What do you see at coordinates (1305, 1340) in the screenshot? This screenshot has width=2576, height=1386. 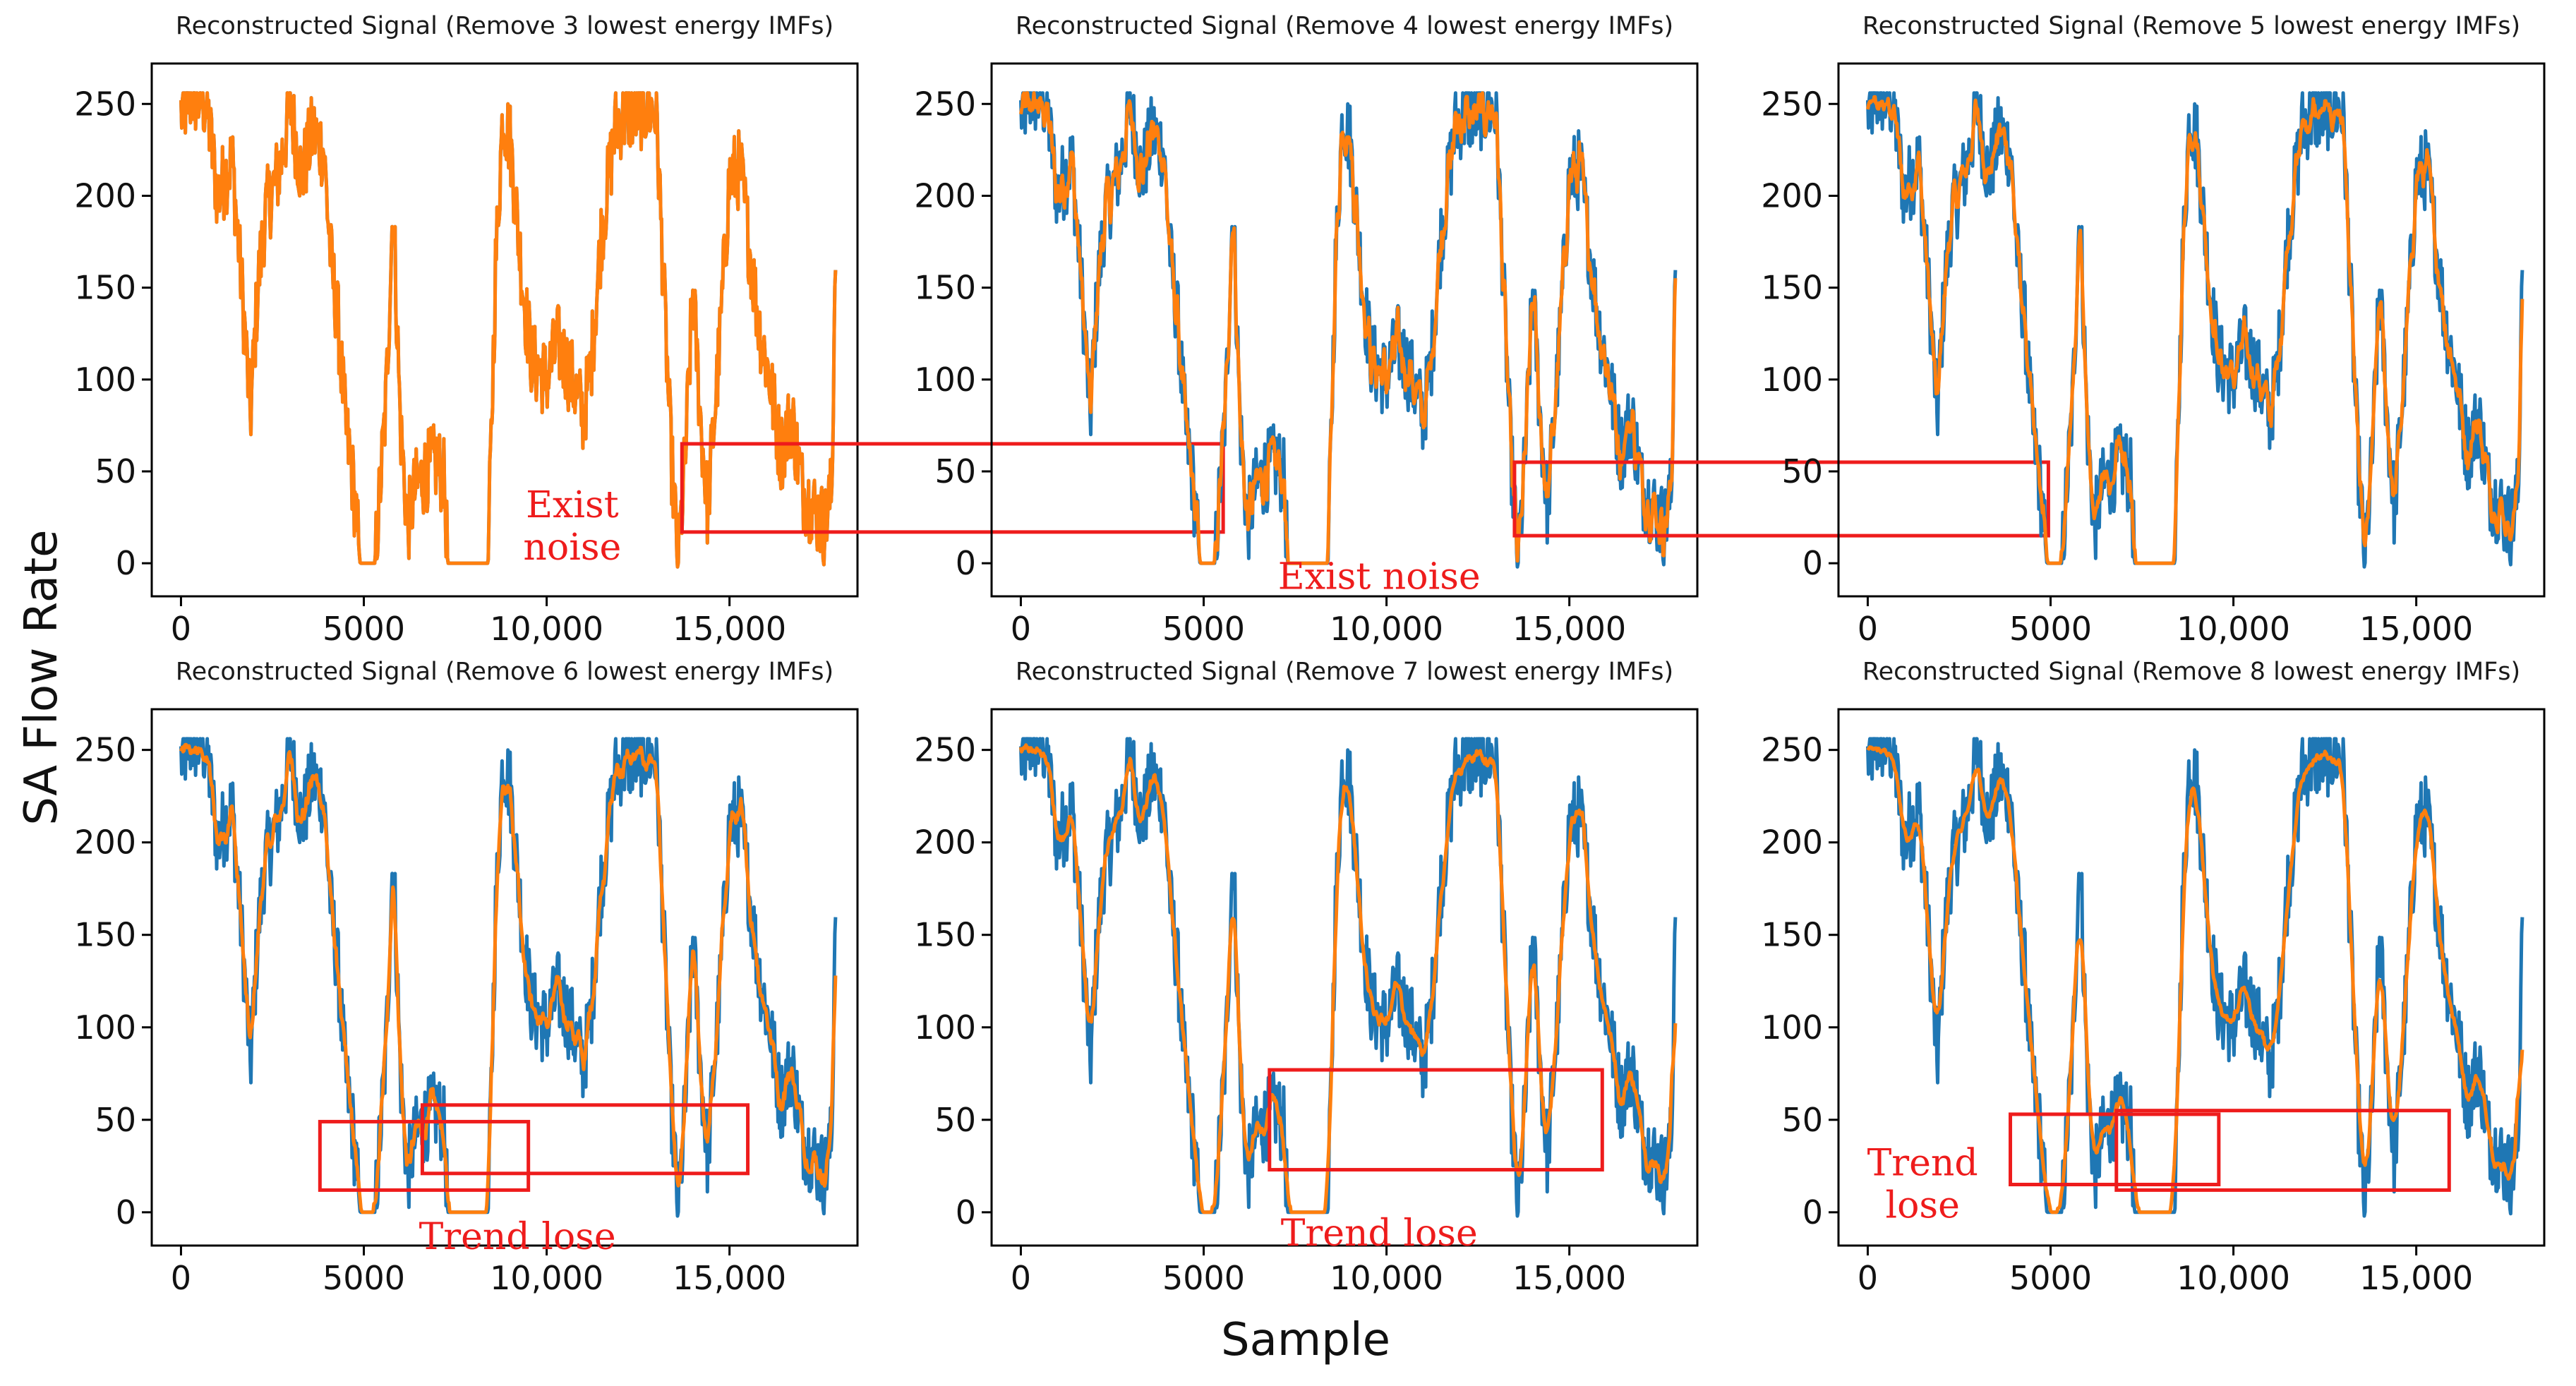 I see `x-axis-label: Sample` at bounding box center [1305, 1340].